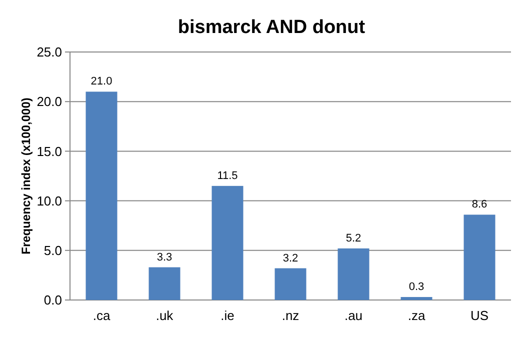 This screenshot has width=527, height=339. Describe the element at coordinates (49, 52) in the screenshot. I see `y-tick-label: 25.0` at that location.